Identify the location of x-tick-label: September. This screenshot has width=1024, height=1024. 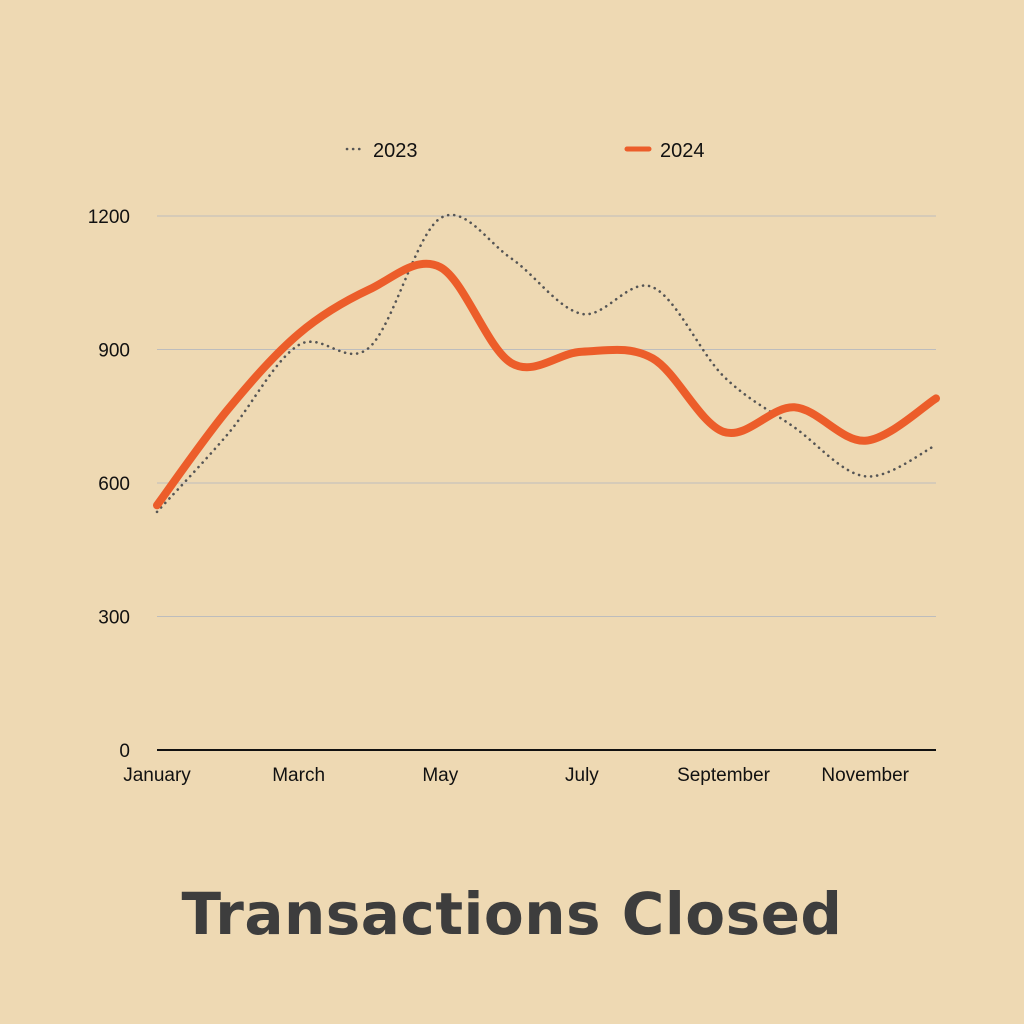
(724, 775).